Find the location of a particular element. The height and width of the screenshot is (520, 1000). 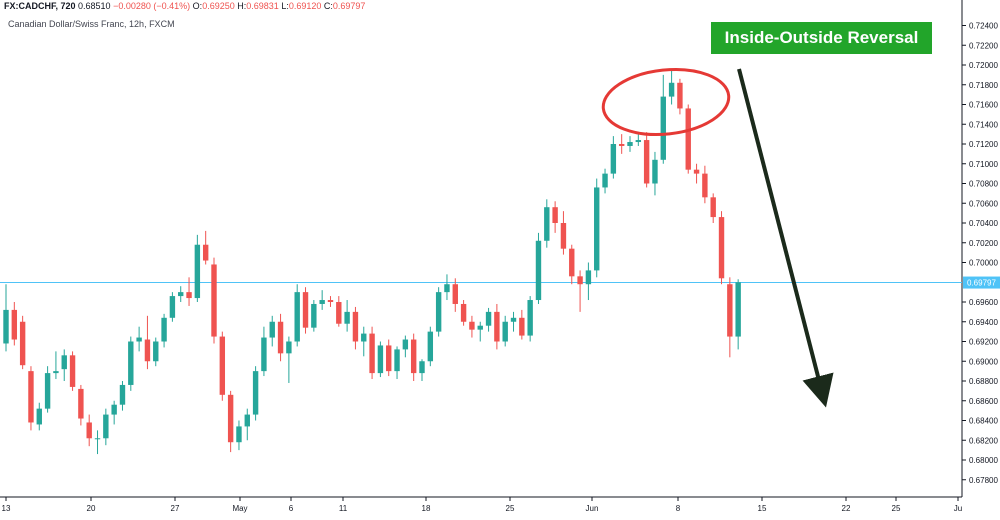

x-tick-label: Ju is located at coordinates (958, 508).